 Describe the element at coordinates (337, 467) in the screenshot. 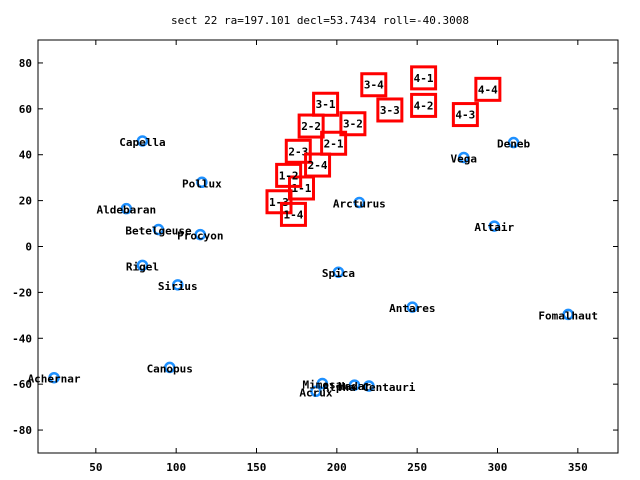

I see `x-tick-label: 200` at that location.